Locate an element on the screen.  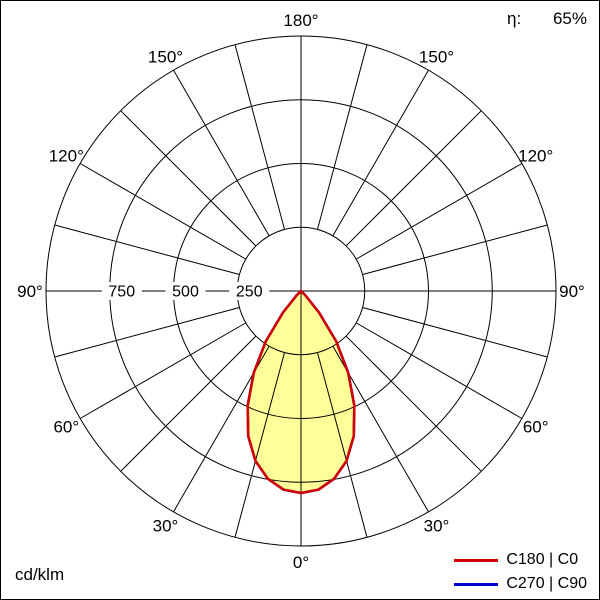
legend-item-c90: C270 | C90 is located at coordinates (520, 584).